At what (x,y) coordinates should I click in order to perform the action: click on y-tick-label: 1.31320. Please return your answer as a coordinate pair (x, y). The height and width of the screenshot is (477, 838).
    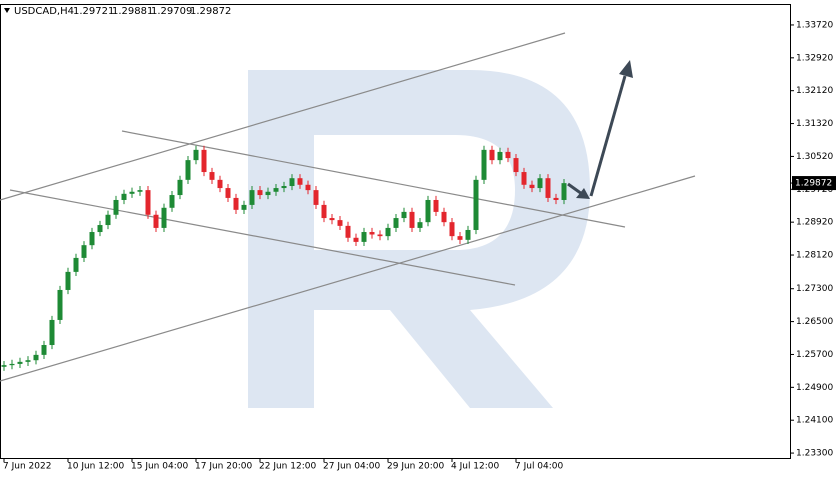
    Looking at the image, I should click on (814, 124).